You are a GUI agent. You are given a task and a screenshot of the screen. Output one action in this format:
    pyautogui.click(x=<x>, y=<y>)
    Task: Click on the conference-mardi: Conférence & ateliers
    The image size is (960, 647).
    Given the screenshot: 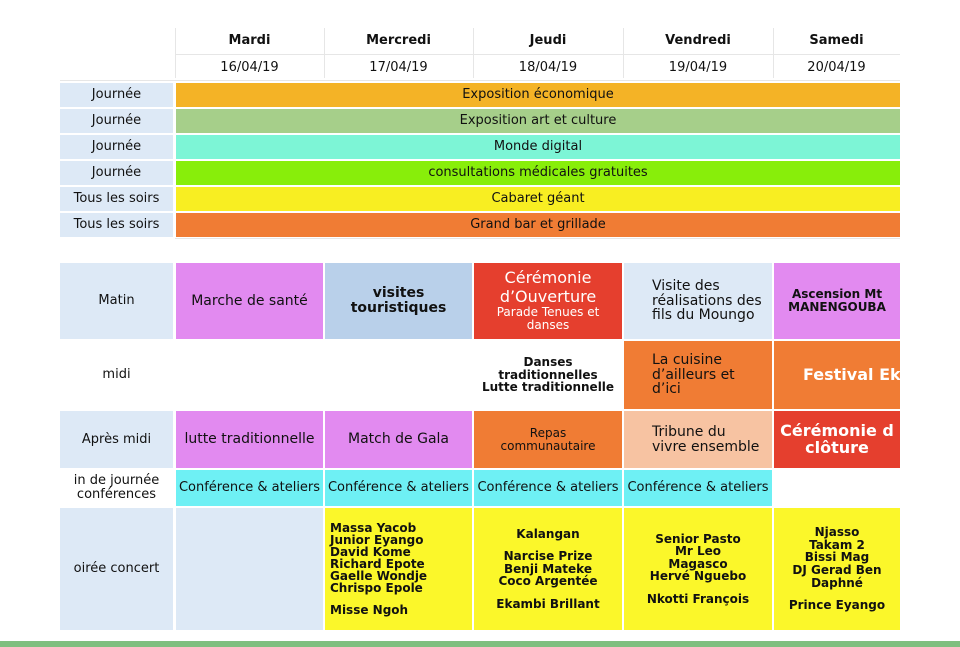 What is the action you would take?
    pyautogui.click(x=249, y=488)
    